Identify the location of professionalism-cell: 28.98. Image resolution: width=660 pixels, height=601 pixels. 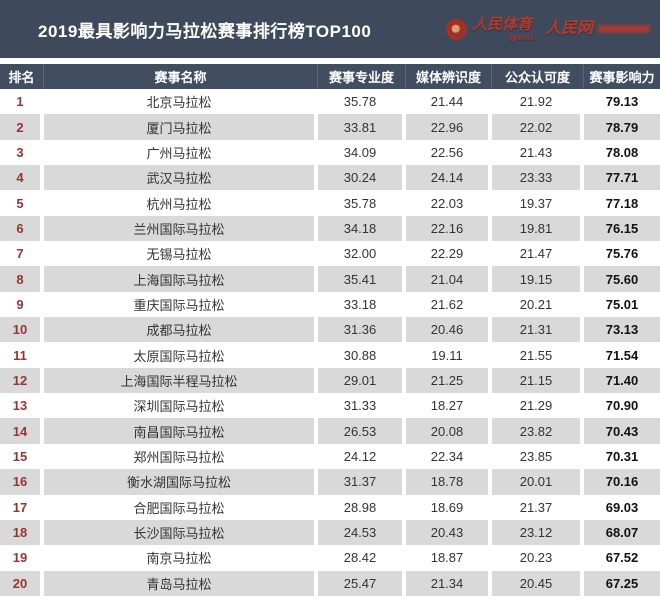
(362, 507).